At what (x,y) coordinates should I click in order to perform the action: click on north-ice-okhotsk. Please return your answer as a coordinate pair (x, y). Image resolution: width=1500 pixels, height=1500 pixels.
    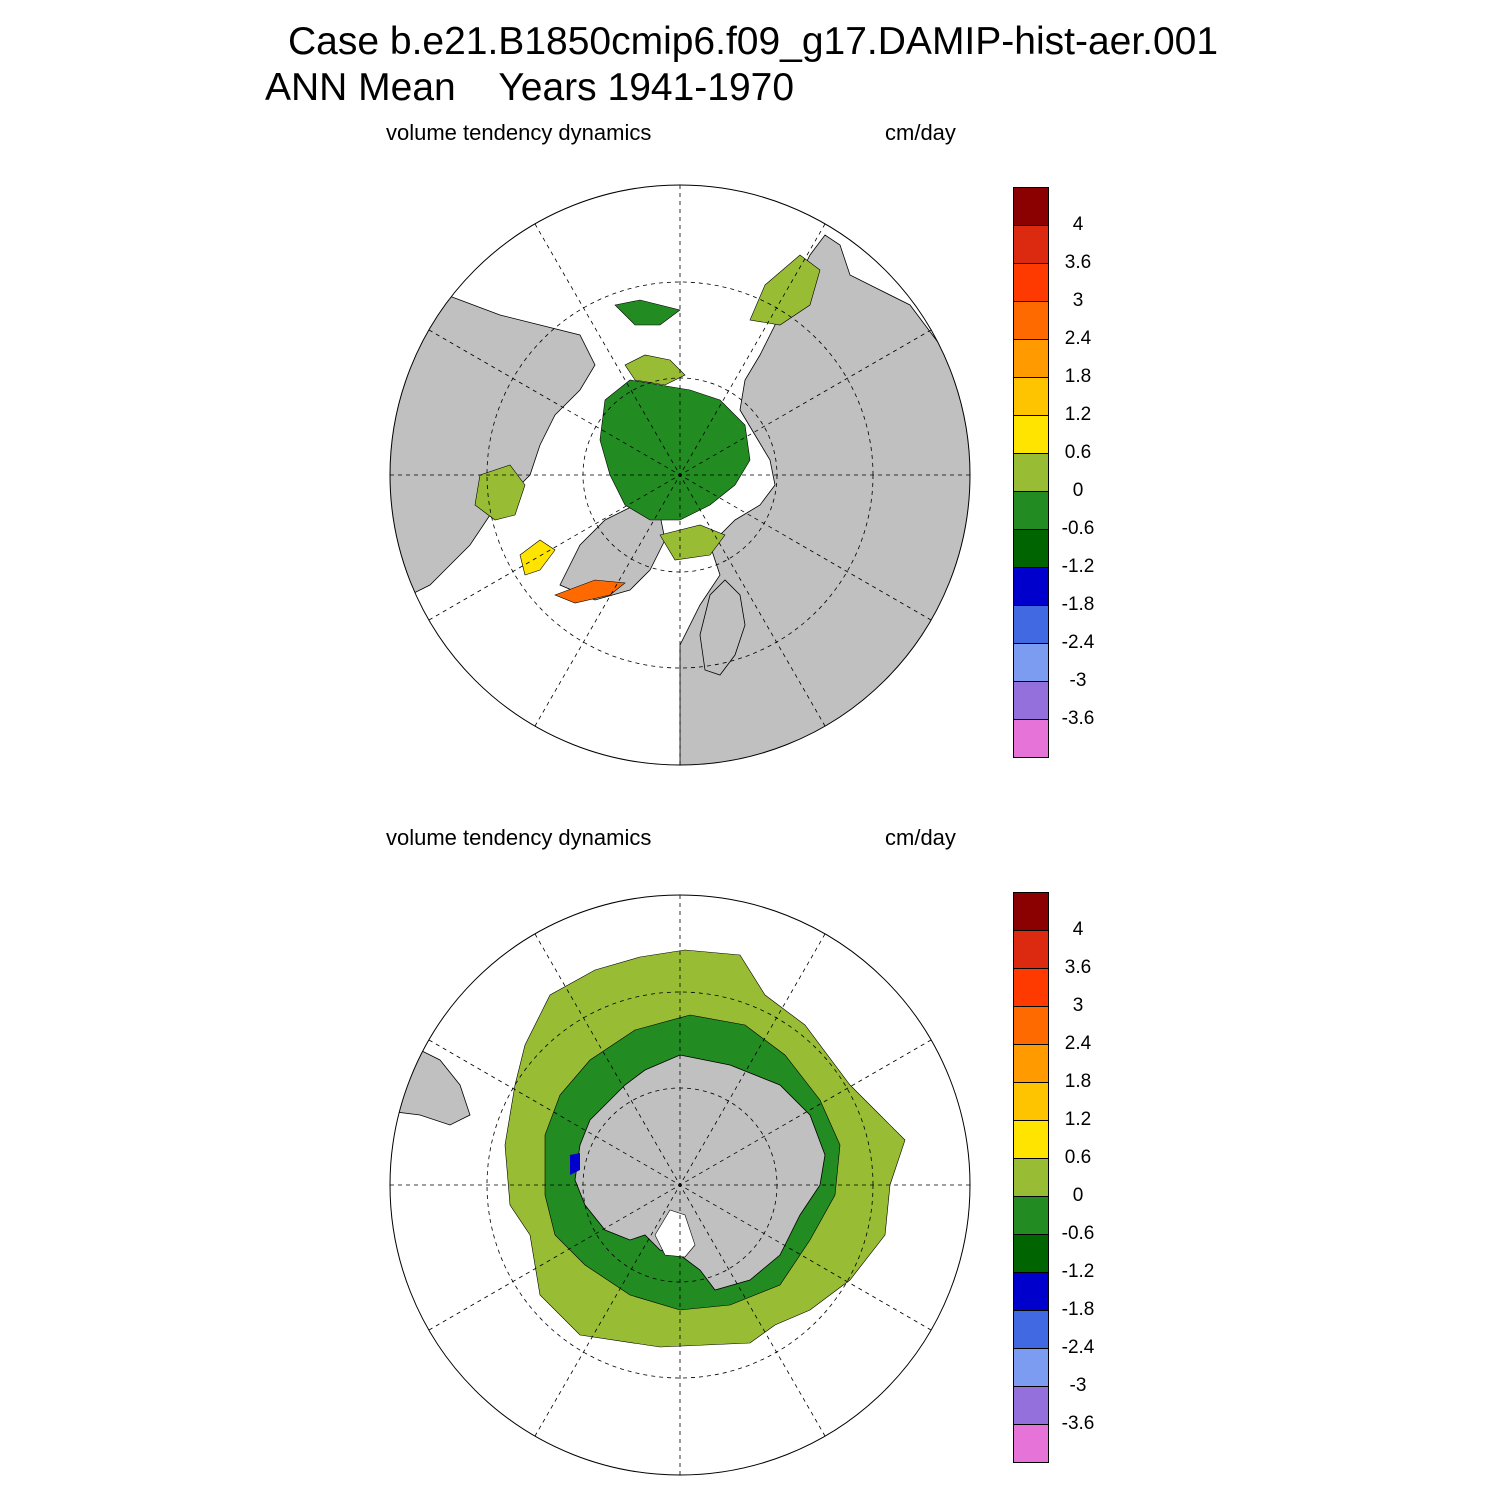
    Looking at the image, I should click on (785, 290).